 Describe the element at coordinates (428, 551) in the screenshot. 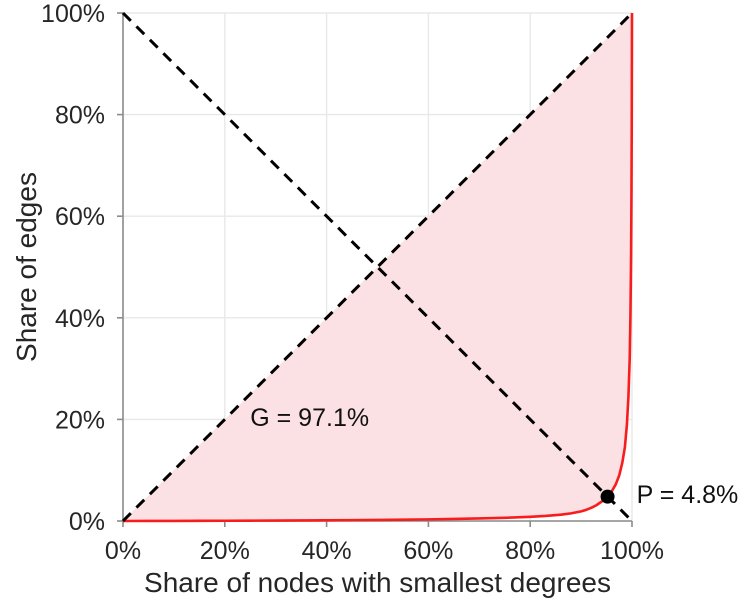

I see `x-tick-label: 60%` at that location.